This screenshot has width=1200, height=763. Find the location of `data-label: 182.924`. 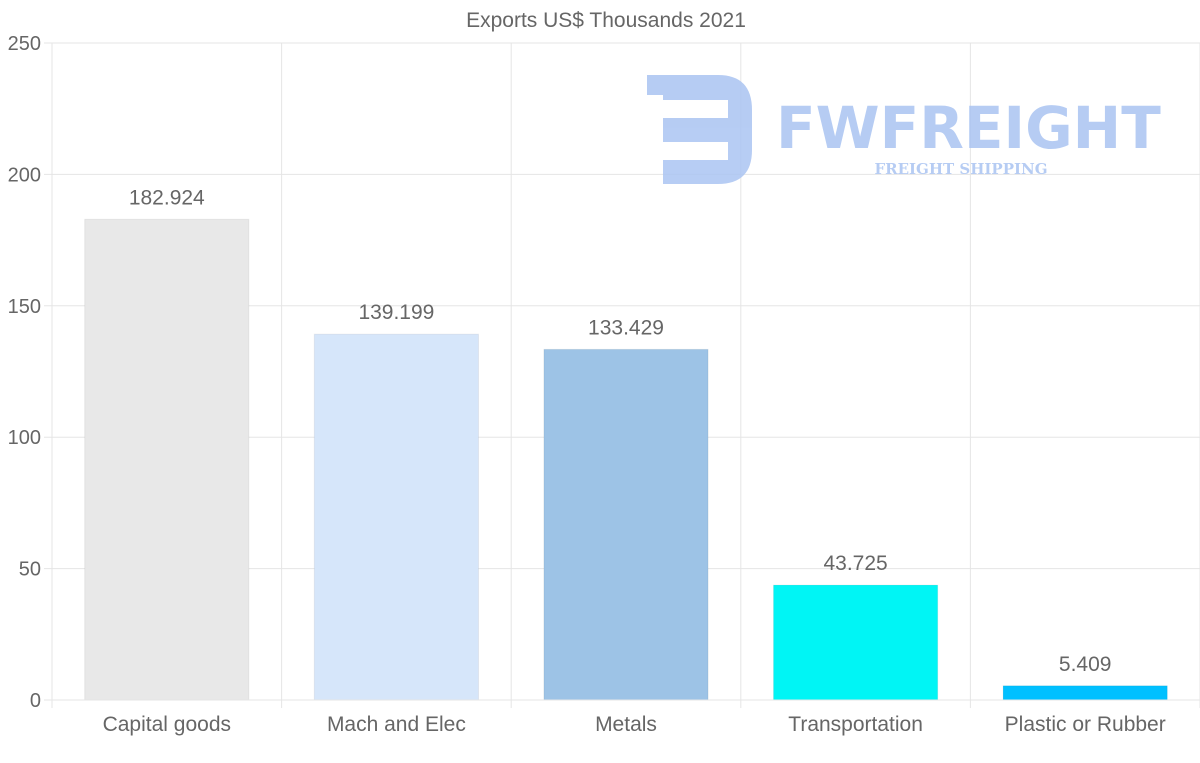

data-label: 182.924 is located at coordinates (167, 197).